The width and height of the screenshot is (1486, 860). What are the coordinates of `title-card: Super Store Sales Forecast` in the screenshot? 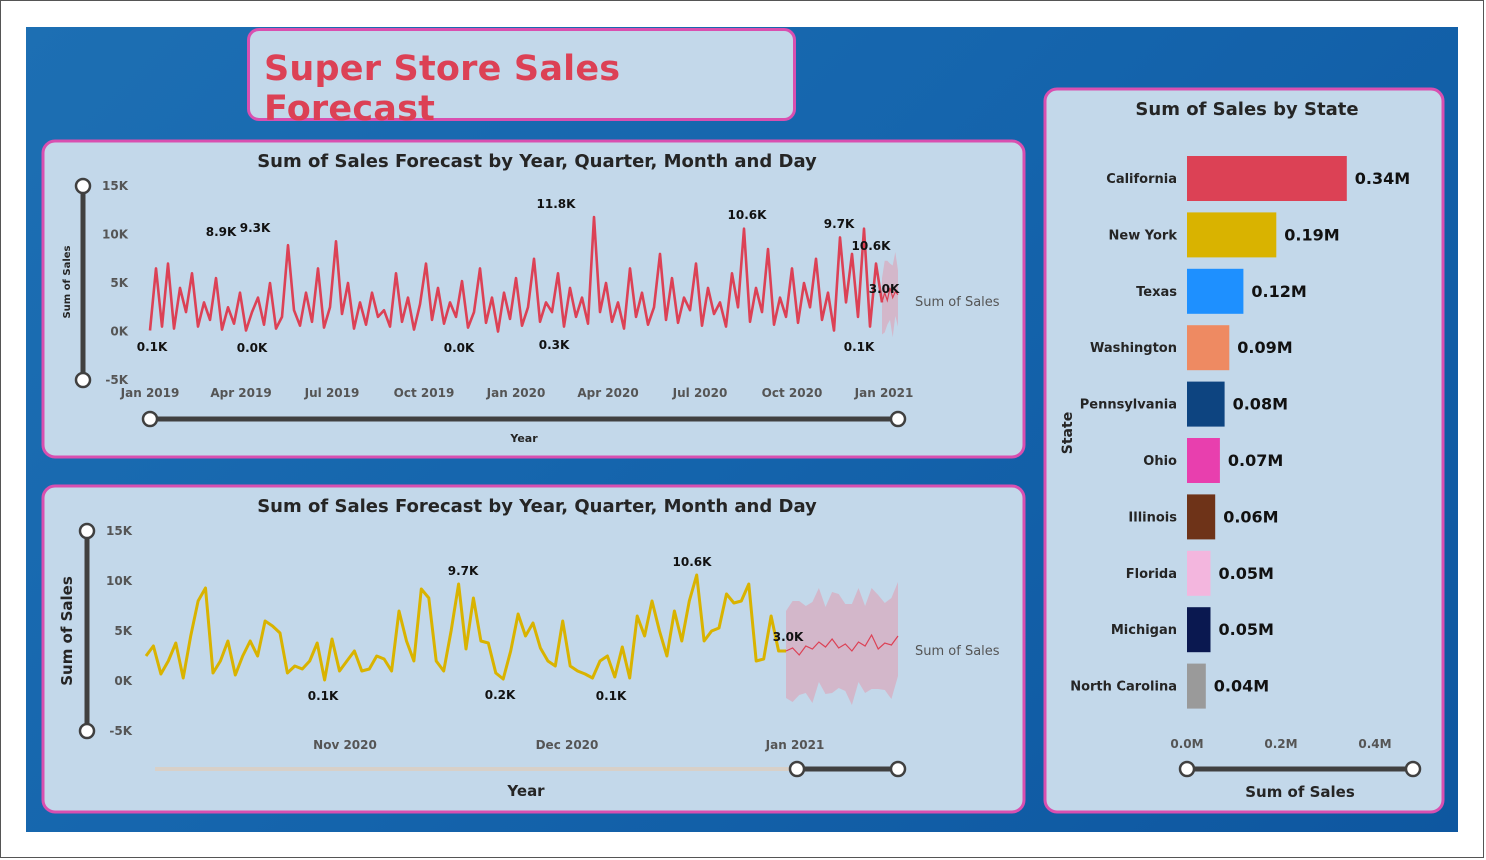 It's located at (521, 78).